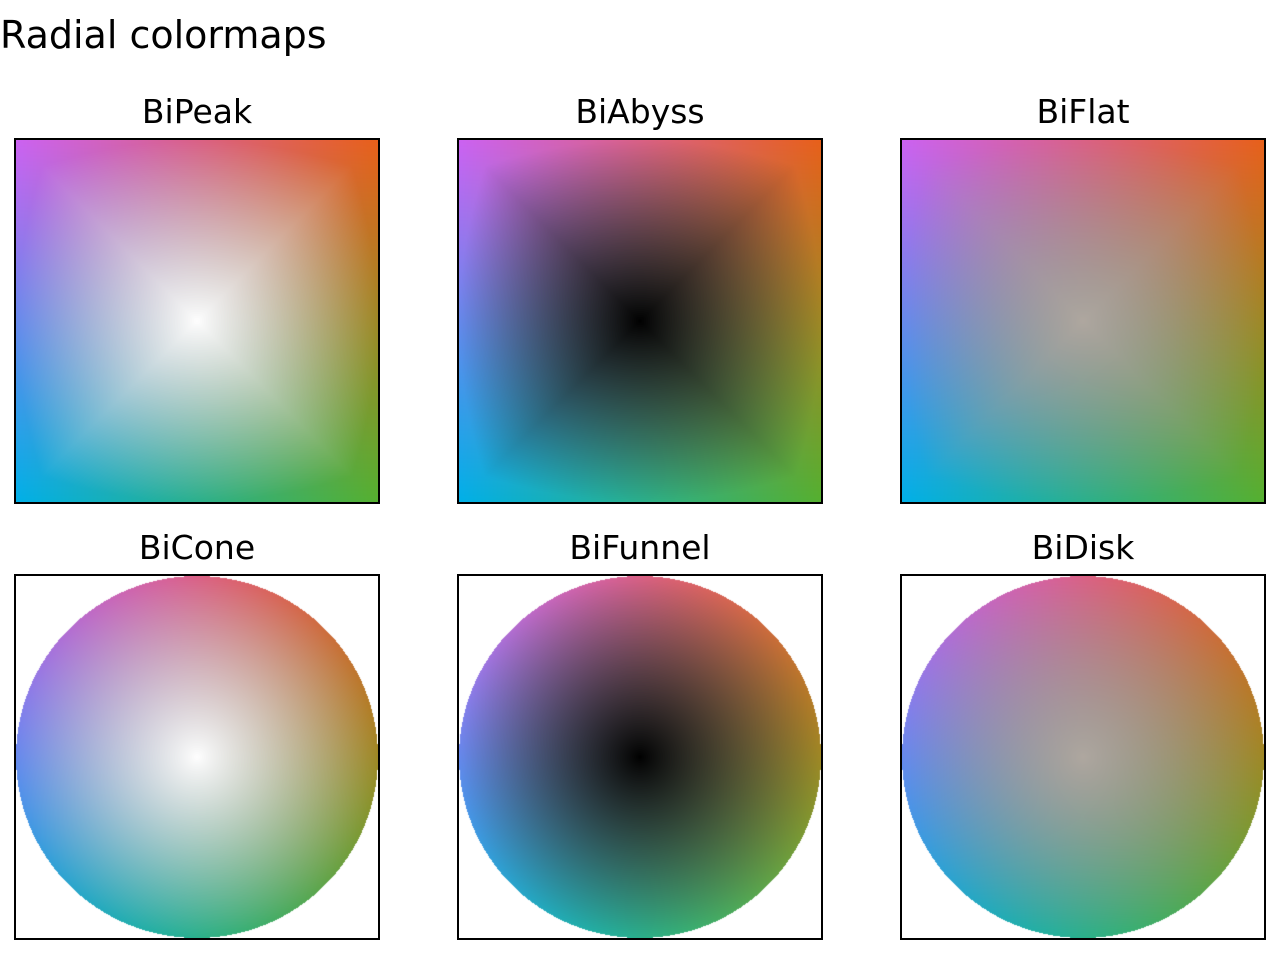 This screenshot has width=1280, height=969. I want to click on colormap-bicone, so click(197, 757).